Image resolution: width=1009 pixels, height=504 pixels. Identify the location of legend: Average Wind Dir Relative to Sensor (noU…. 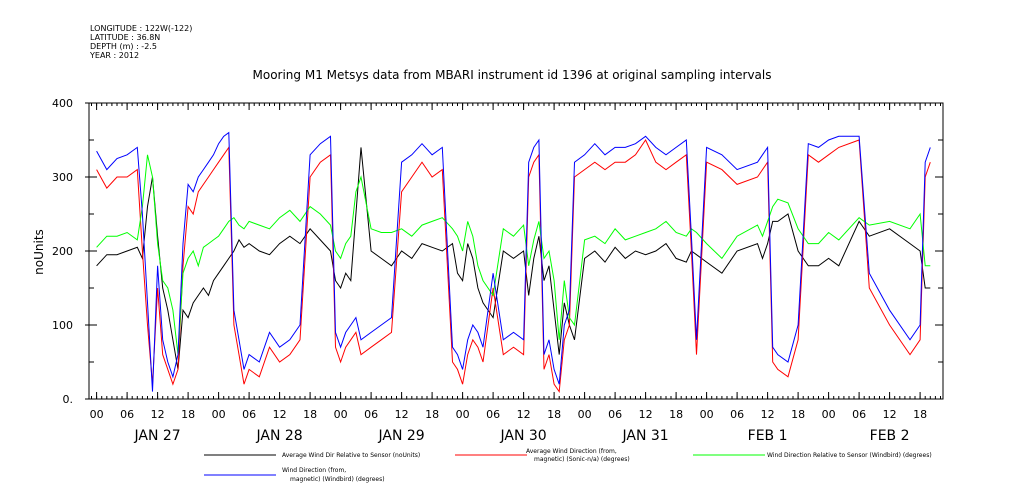
(568, 465).